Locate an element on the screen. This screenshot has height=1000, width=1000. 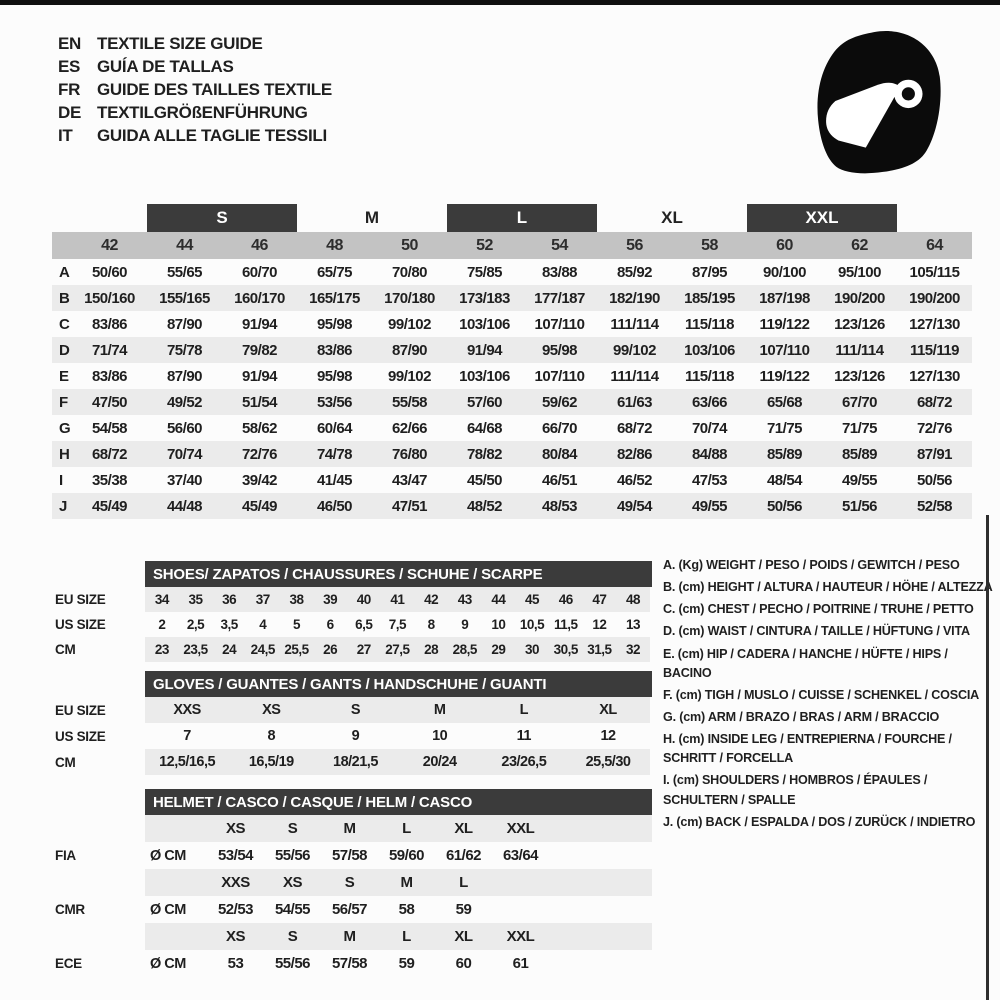
cell-value: 35 is located at coordinates (195, 599).